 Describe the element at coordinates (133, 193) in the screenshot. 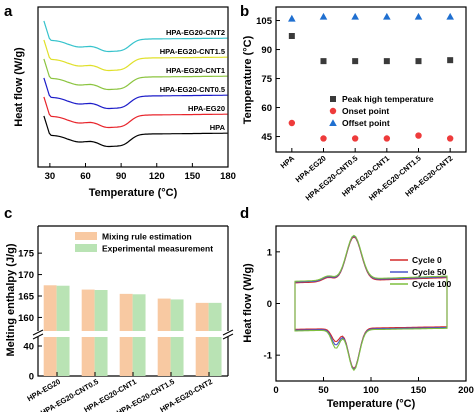

I see `chart-a-xlabel: Temperature (°C)` at that location.